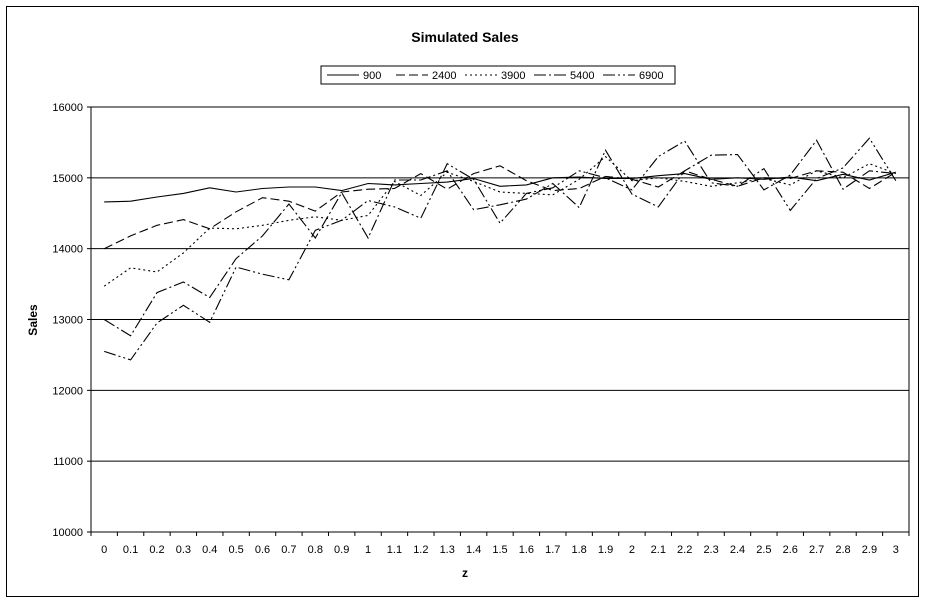  Describe the element at coordinates (67, 179) in the screenshot. I see `y-tick-label: 15000` at that location.